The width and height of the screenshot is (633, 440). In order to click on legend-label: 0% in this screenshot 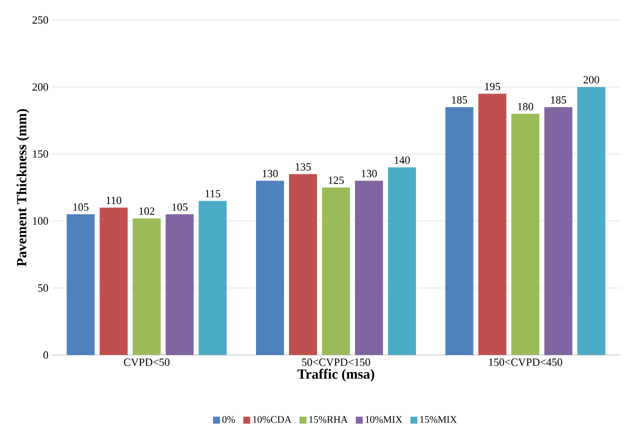, I will do `click(228, 419)`.